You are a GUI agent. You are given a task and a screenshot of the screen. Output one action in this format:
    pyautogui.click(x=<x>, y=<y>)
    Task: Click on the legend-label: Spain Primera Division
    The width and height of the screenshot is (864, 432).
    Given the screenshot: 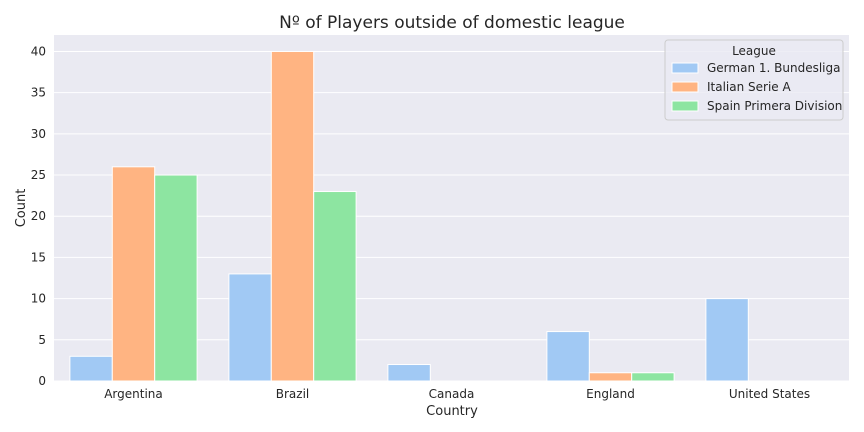 What is the action you would take?
    pyautogui.click(x=774, y=106)
    